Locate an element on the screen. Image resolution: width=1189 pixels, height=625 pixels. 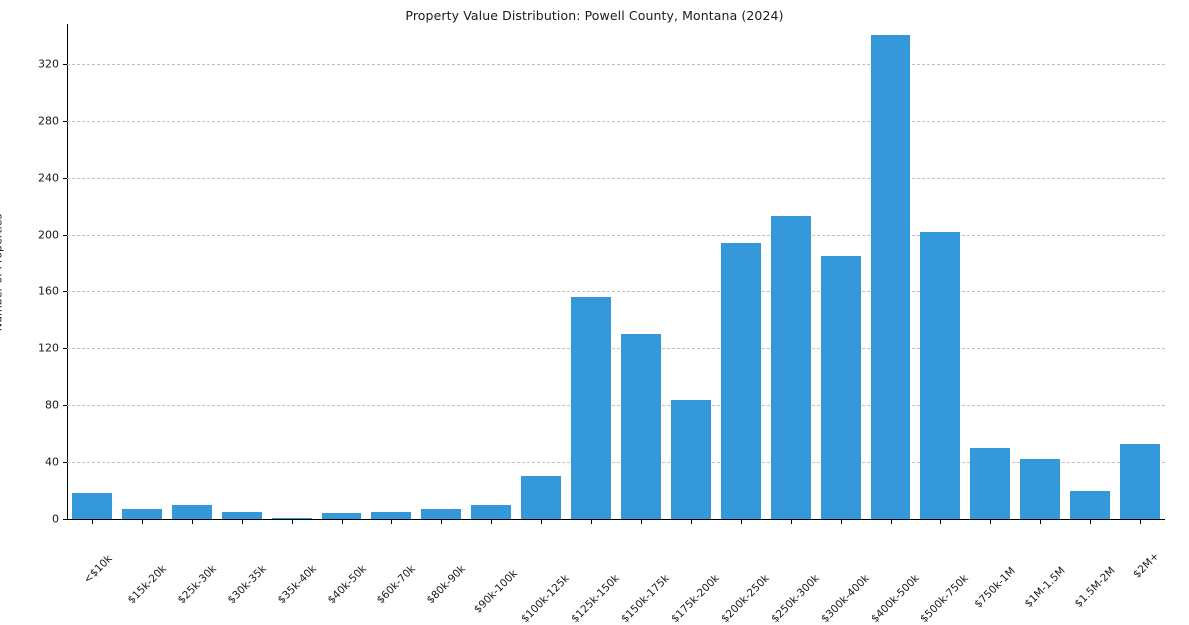
y-tick-label: 320 is located at coordinates (48, 64).